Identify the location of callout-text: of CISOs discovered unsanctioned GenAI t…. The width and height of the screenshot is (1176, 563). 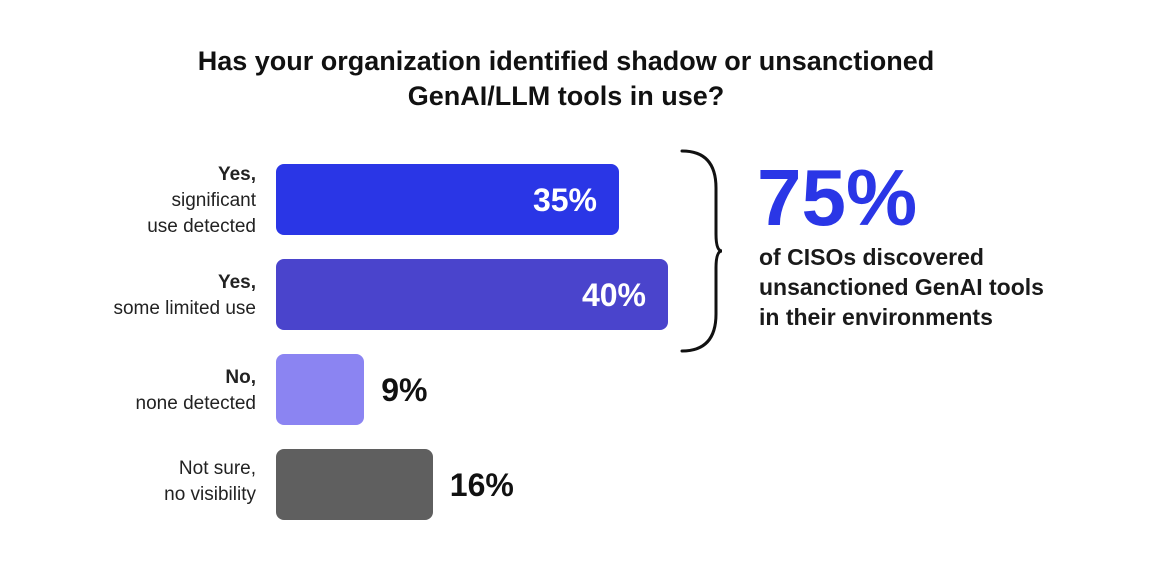
(939, 287).